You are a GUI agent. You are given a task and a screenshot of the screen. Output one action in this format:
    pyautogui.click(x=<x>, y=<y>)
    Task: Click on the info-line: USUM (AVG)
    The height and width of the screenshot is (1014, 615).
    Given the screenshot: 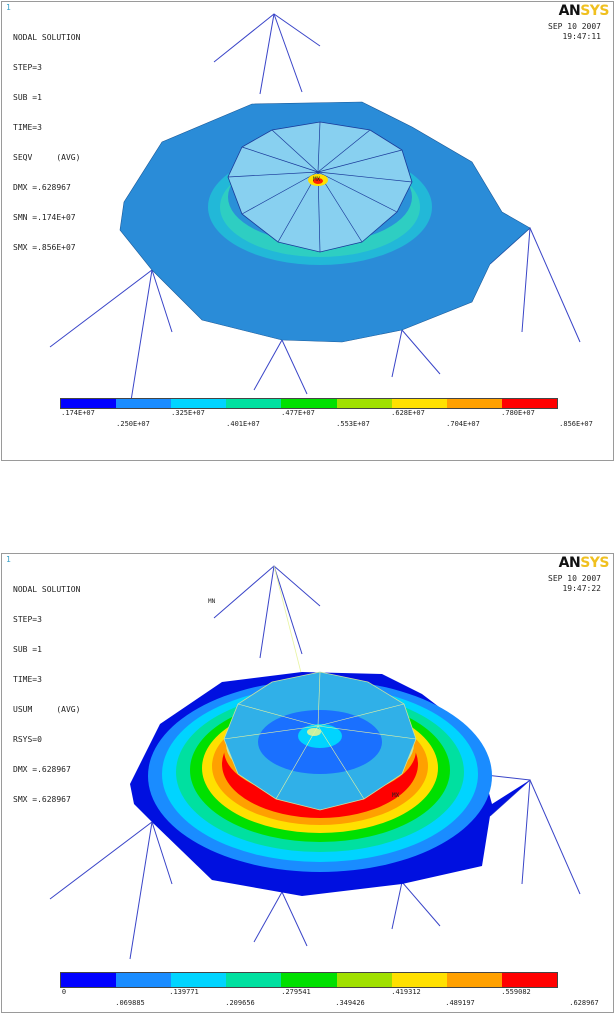 What is the action you would take?
    pyautogui.click(x=47, y=709)
    